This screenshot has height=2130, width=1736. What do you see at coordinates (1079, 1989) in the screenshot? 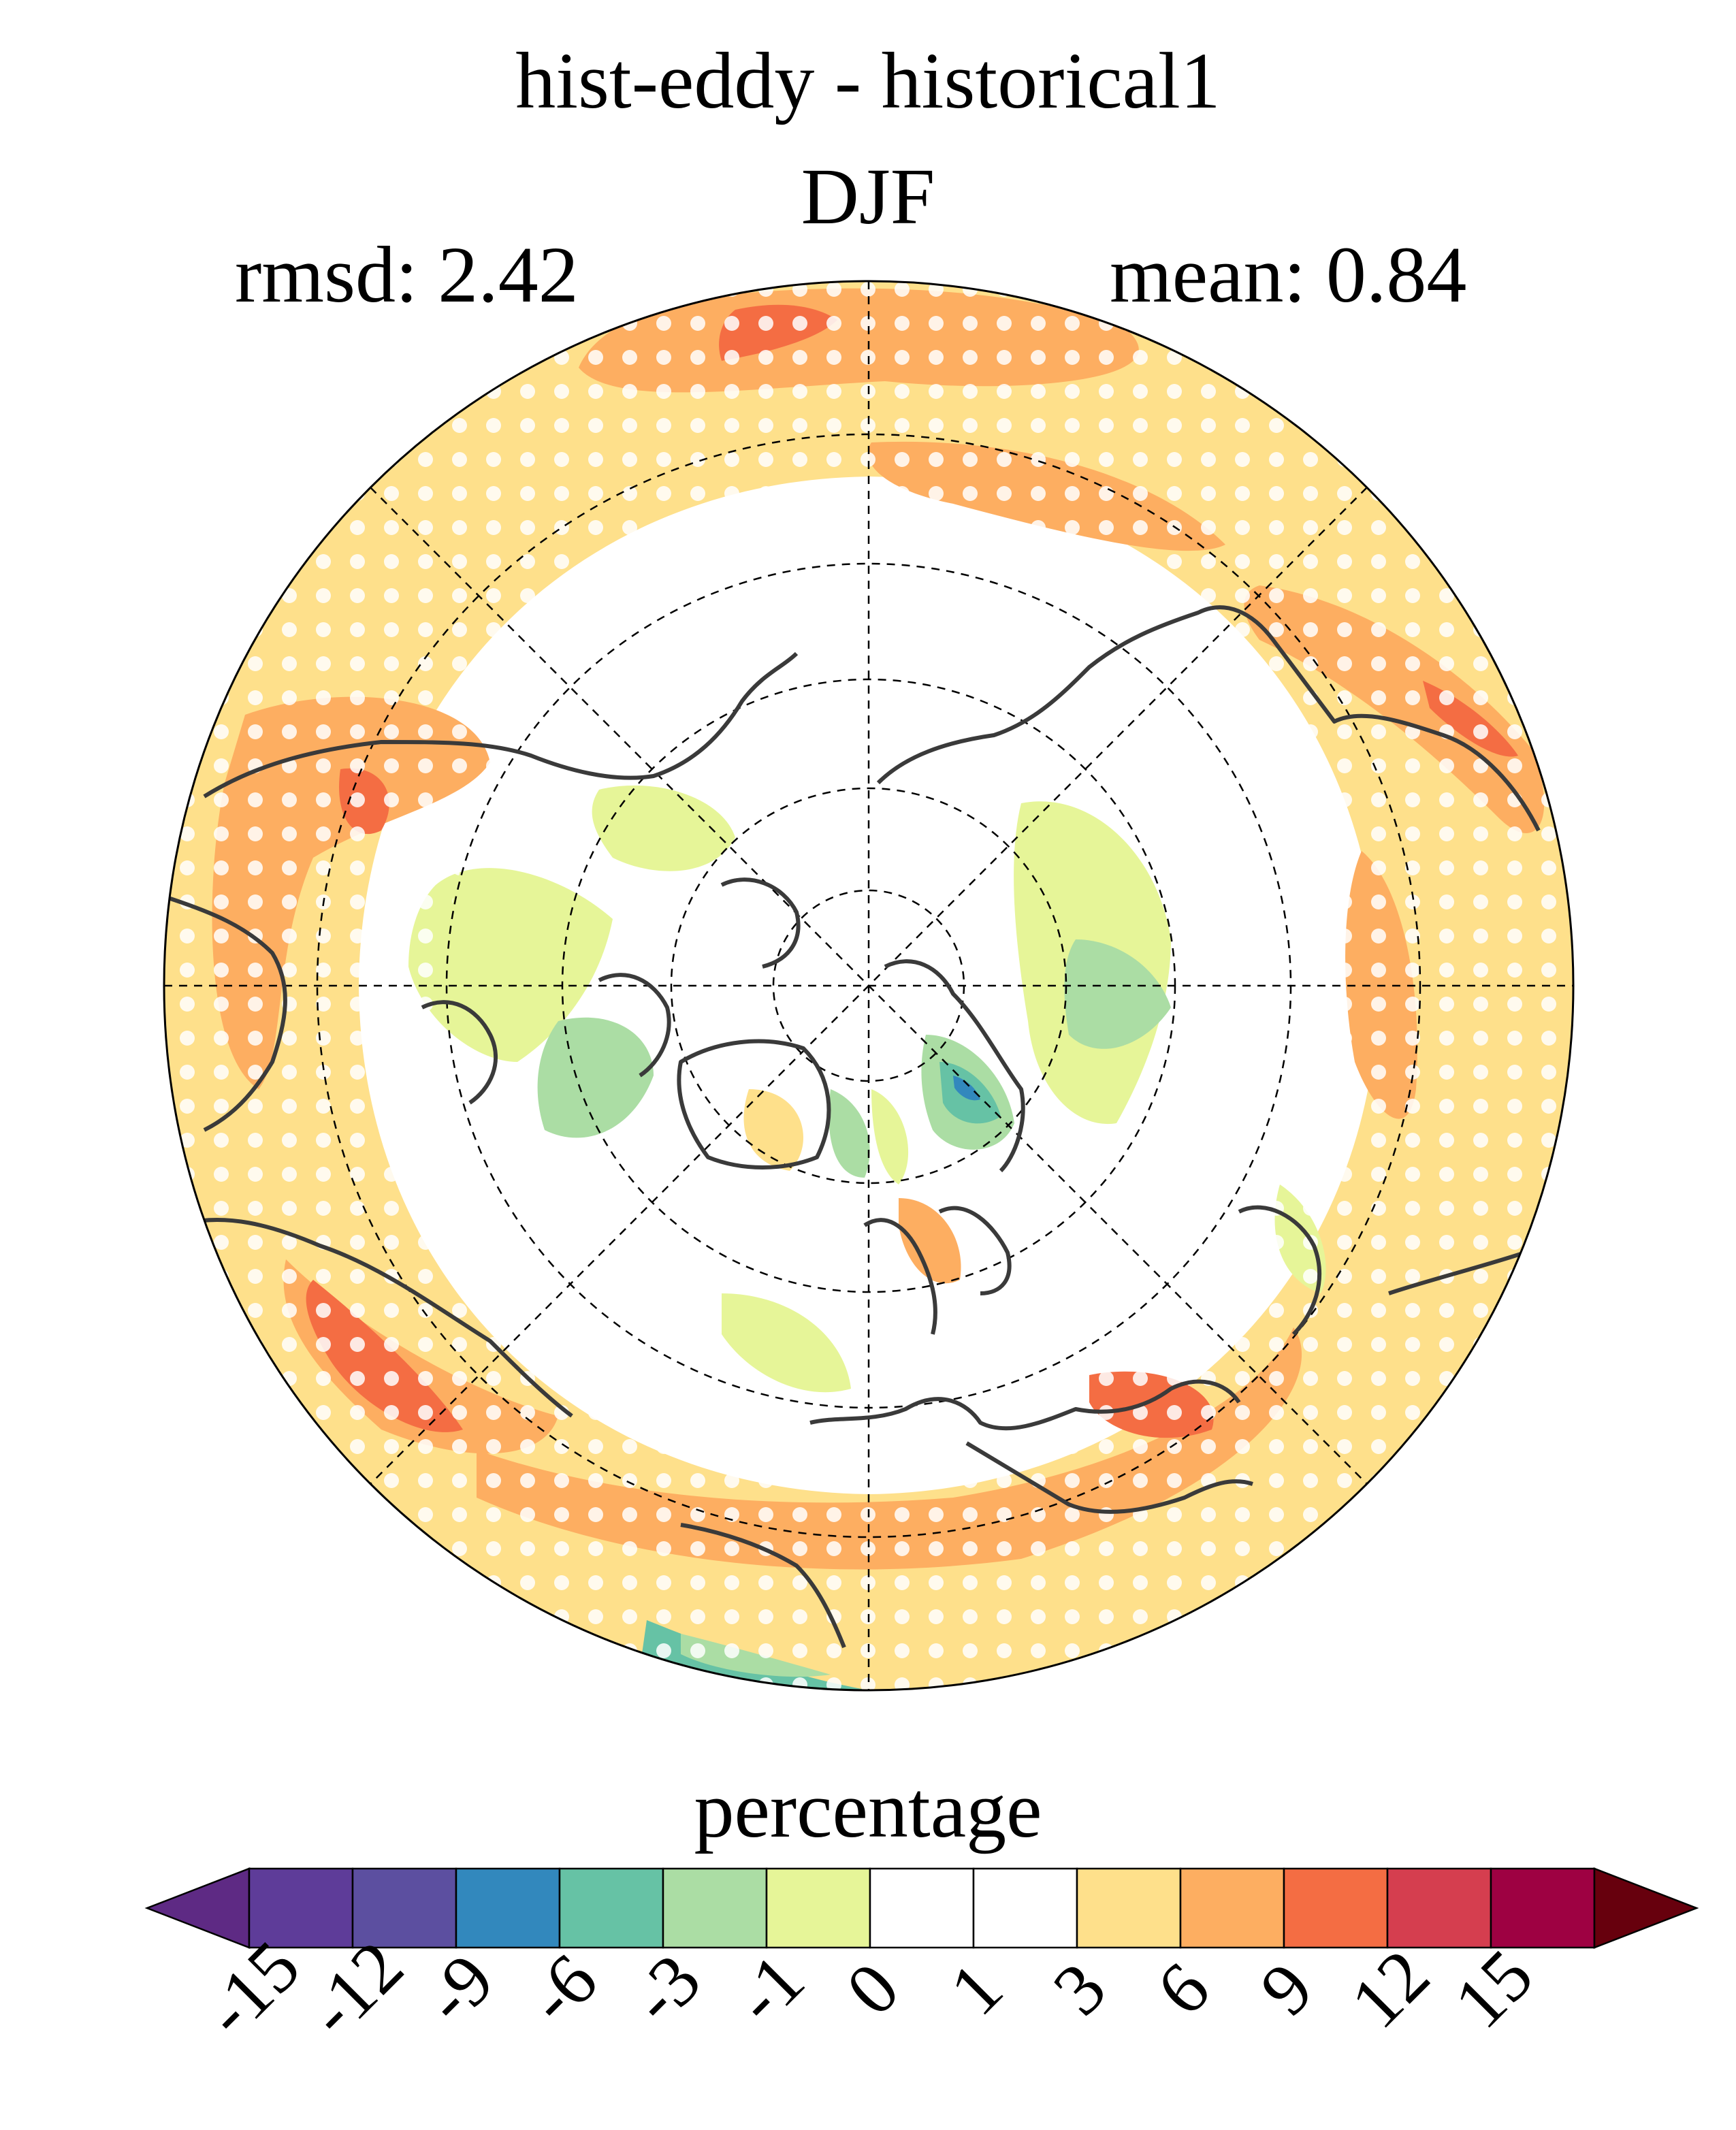
I see `colorbar-tick-label: 3` at bounding box center [1079, 1989].